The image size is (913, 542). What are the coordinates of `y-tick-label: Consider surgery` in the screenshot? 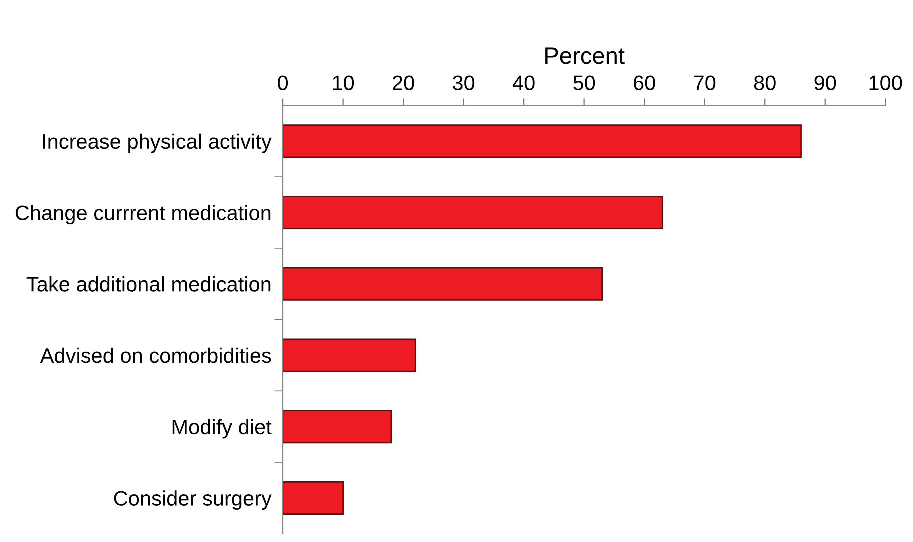 It's located at (193, 500).